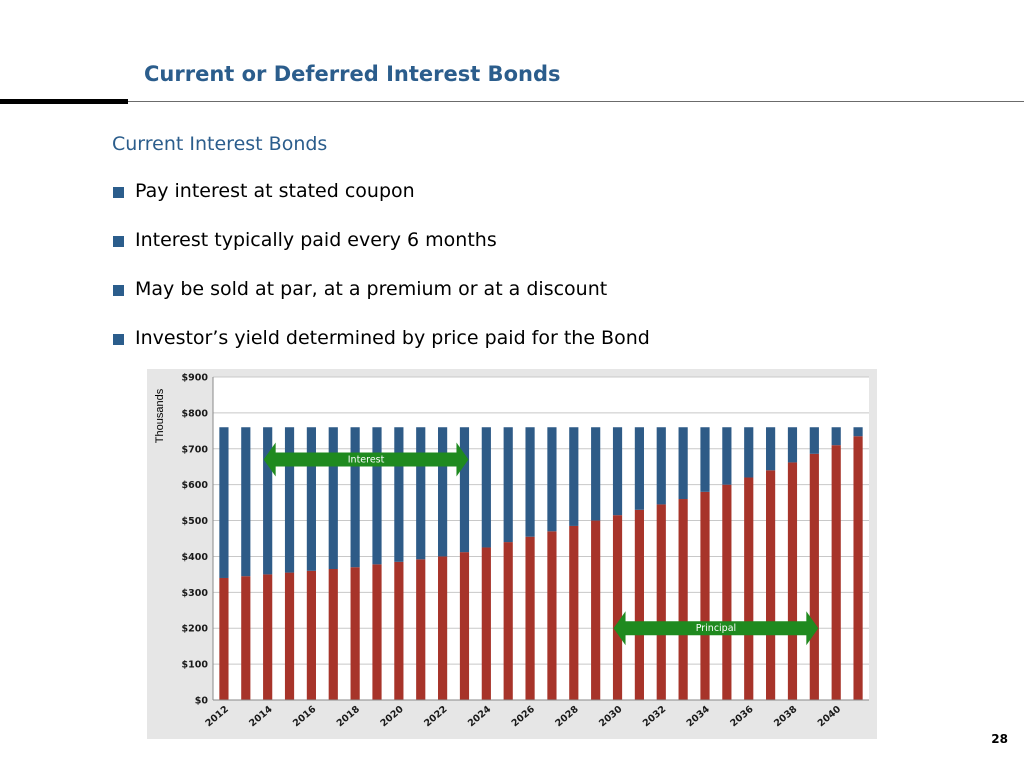 This screenshot has width=1024, height=768. What do you see at coordinates (195, 378) in the screenshot?
I see `y-tick-label: $900` at bounding box center [195, 378].